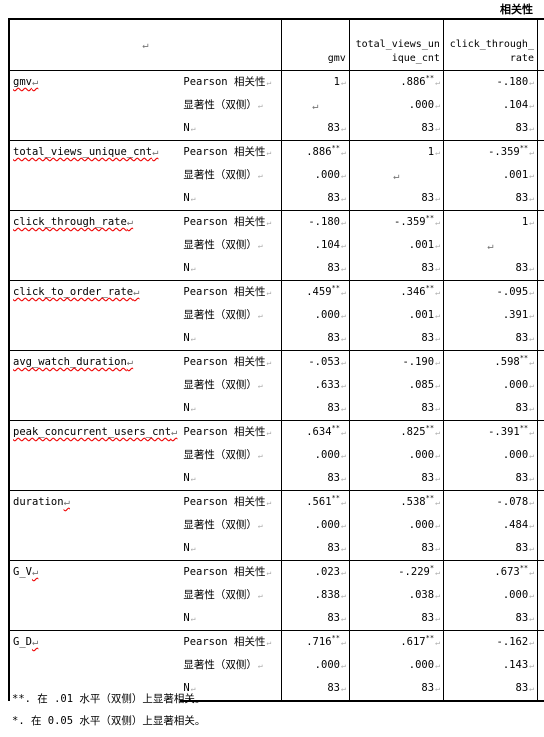  Describe the element at coordinates (315, 245) in the screenshot. I see `value-cell: .104↵` at that location.